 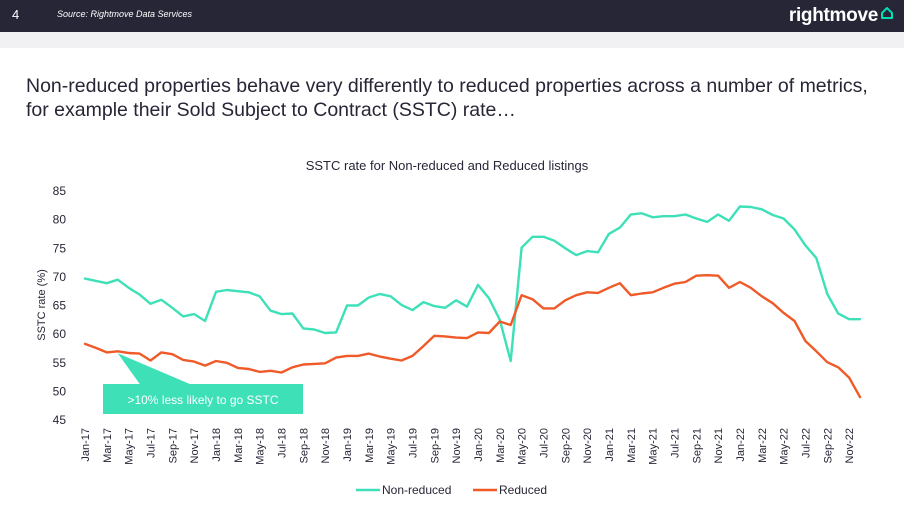 What do you see at coordinates (566, 445) in the screenshot?
I see `x-tick-label: Sep-20` at bounding box center [566, 445].